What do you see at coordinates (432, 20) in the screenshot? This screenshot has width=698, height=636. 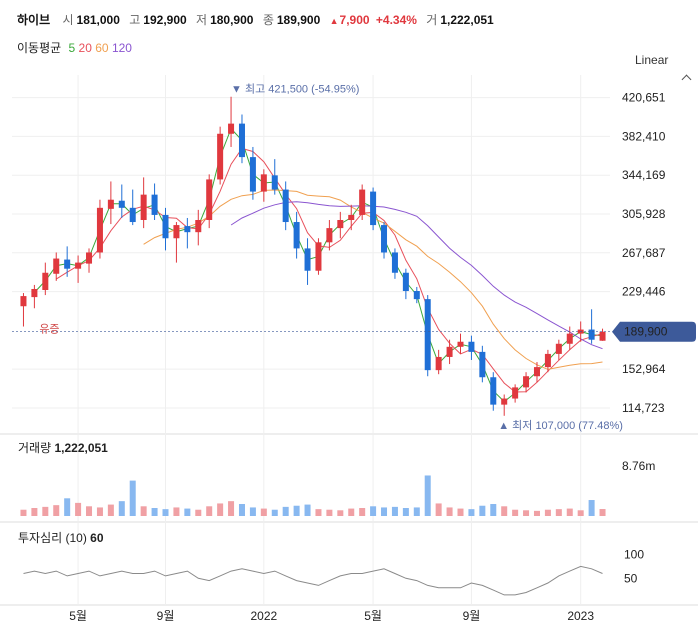 I see `volume-label: 거` at bounding box center [432, 20].